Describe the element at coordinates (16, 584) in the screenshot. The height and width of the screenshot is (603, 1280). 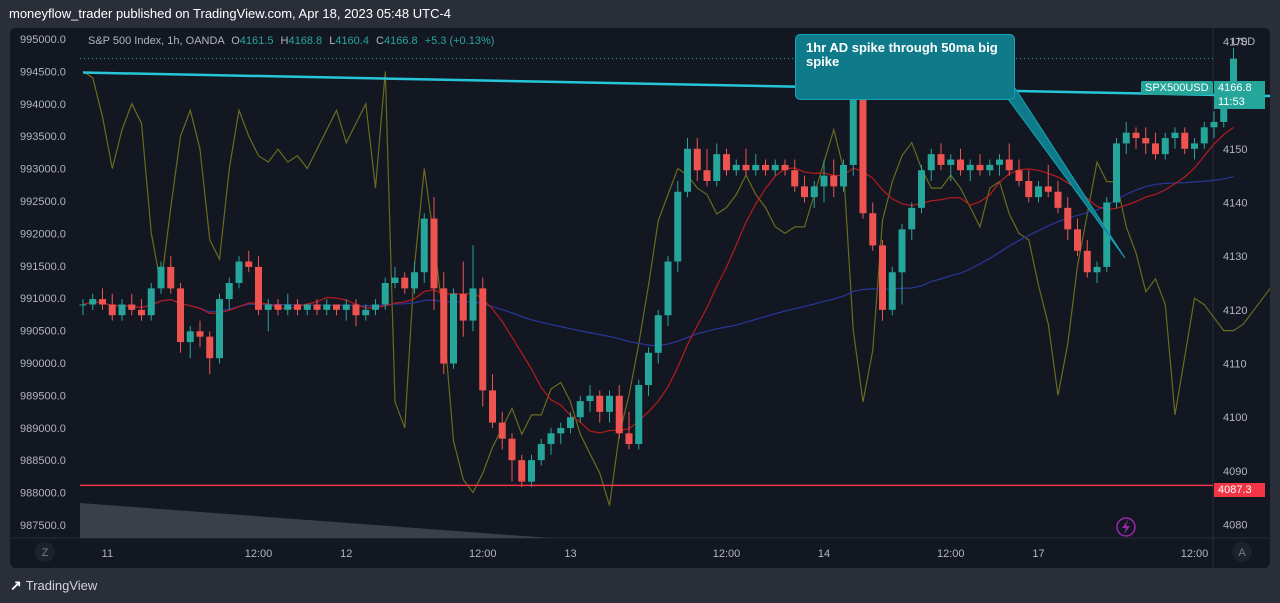
I see `tradingview-logo-icon: ↗︎` at that location.